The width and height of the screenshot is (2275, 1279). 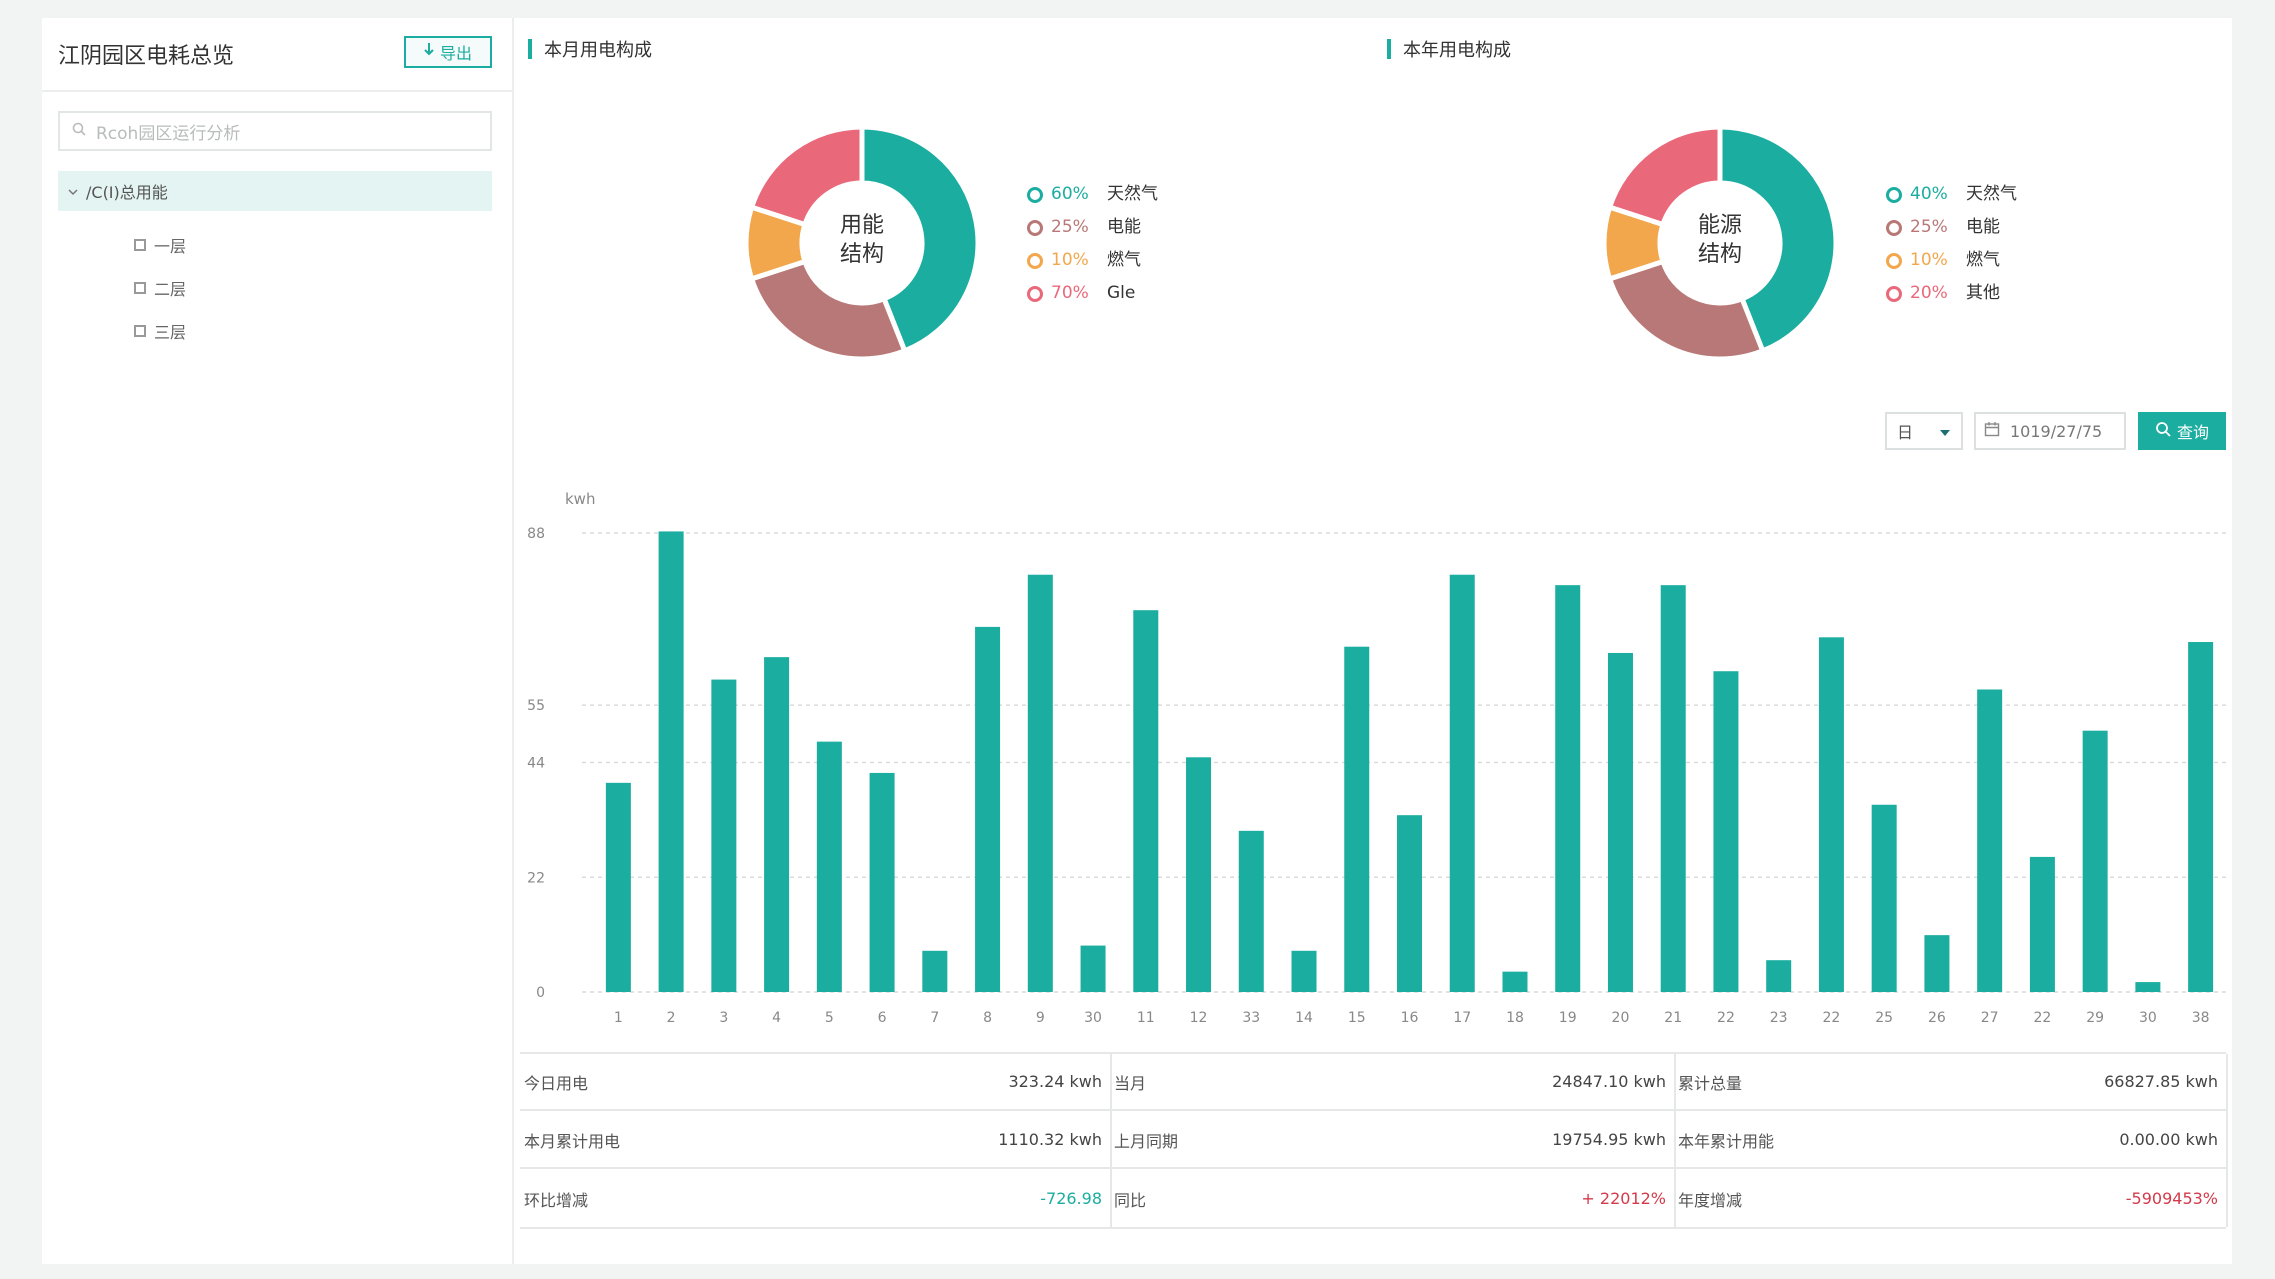 What do you see at coordinates (1929, 293) in the screenshot?
I see `legend-pct: 20%` at bounding box center [1929, 293].